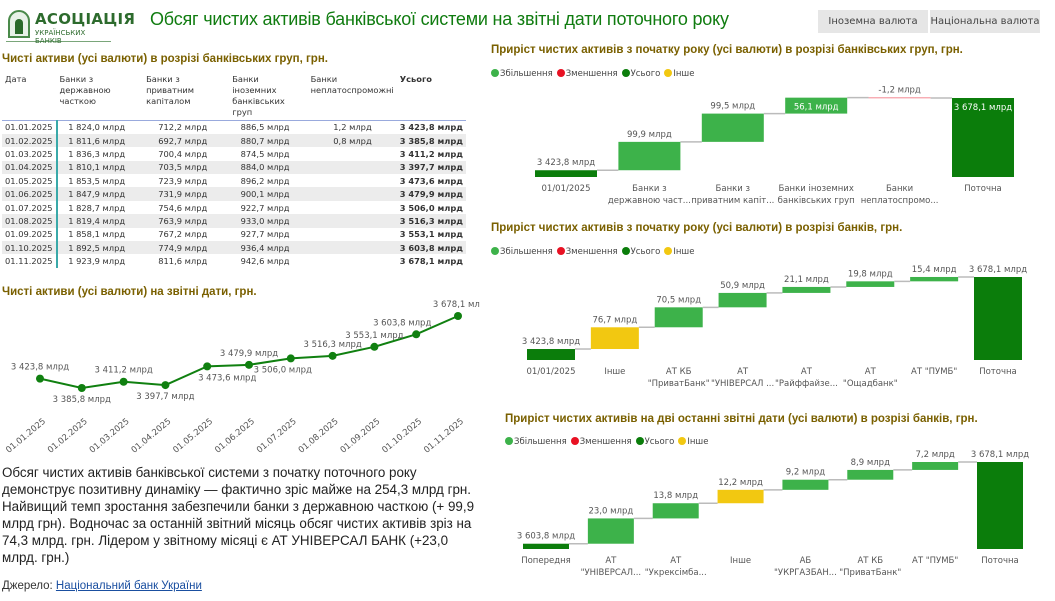  What do you see at coordinates (30, 194) in the screenshot?
I see `table-cell: 01.06.2025` at bounding box center [30, 194].